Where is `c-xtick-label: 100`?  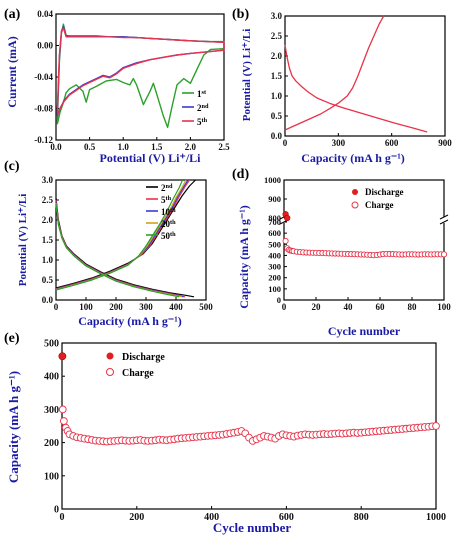
c-xtick-label: 100 is located at coordinates (86, 307).